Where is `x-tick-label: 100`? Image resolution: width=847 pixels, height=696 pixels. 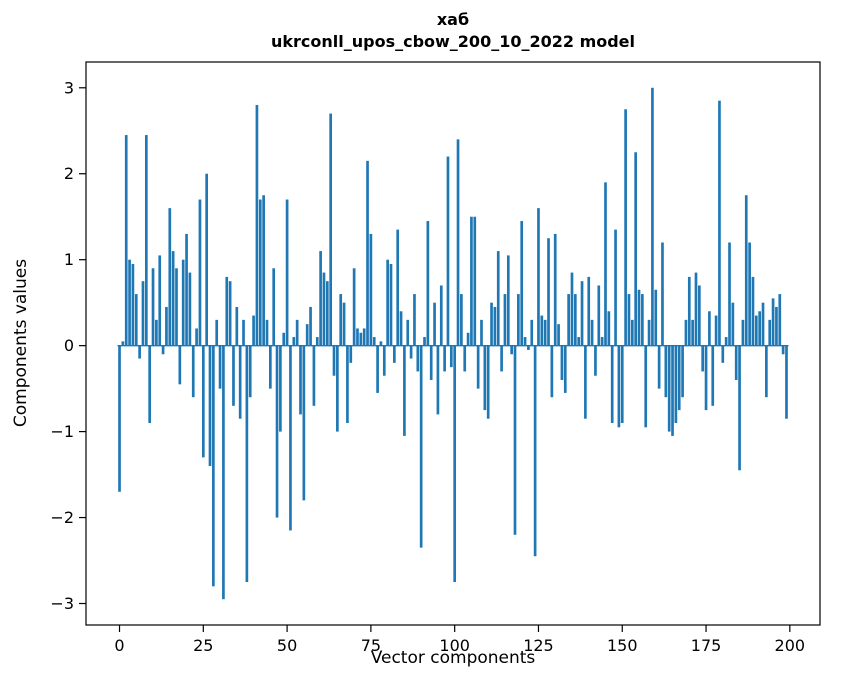 x-tick-label: 100 is located at coordinates (454, 645).